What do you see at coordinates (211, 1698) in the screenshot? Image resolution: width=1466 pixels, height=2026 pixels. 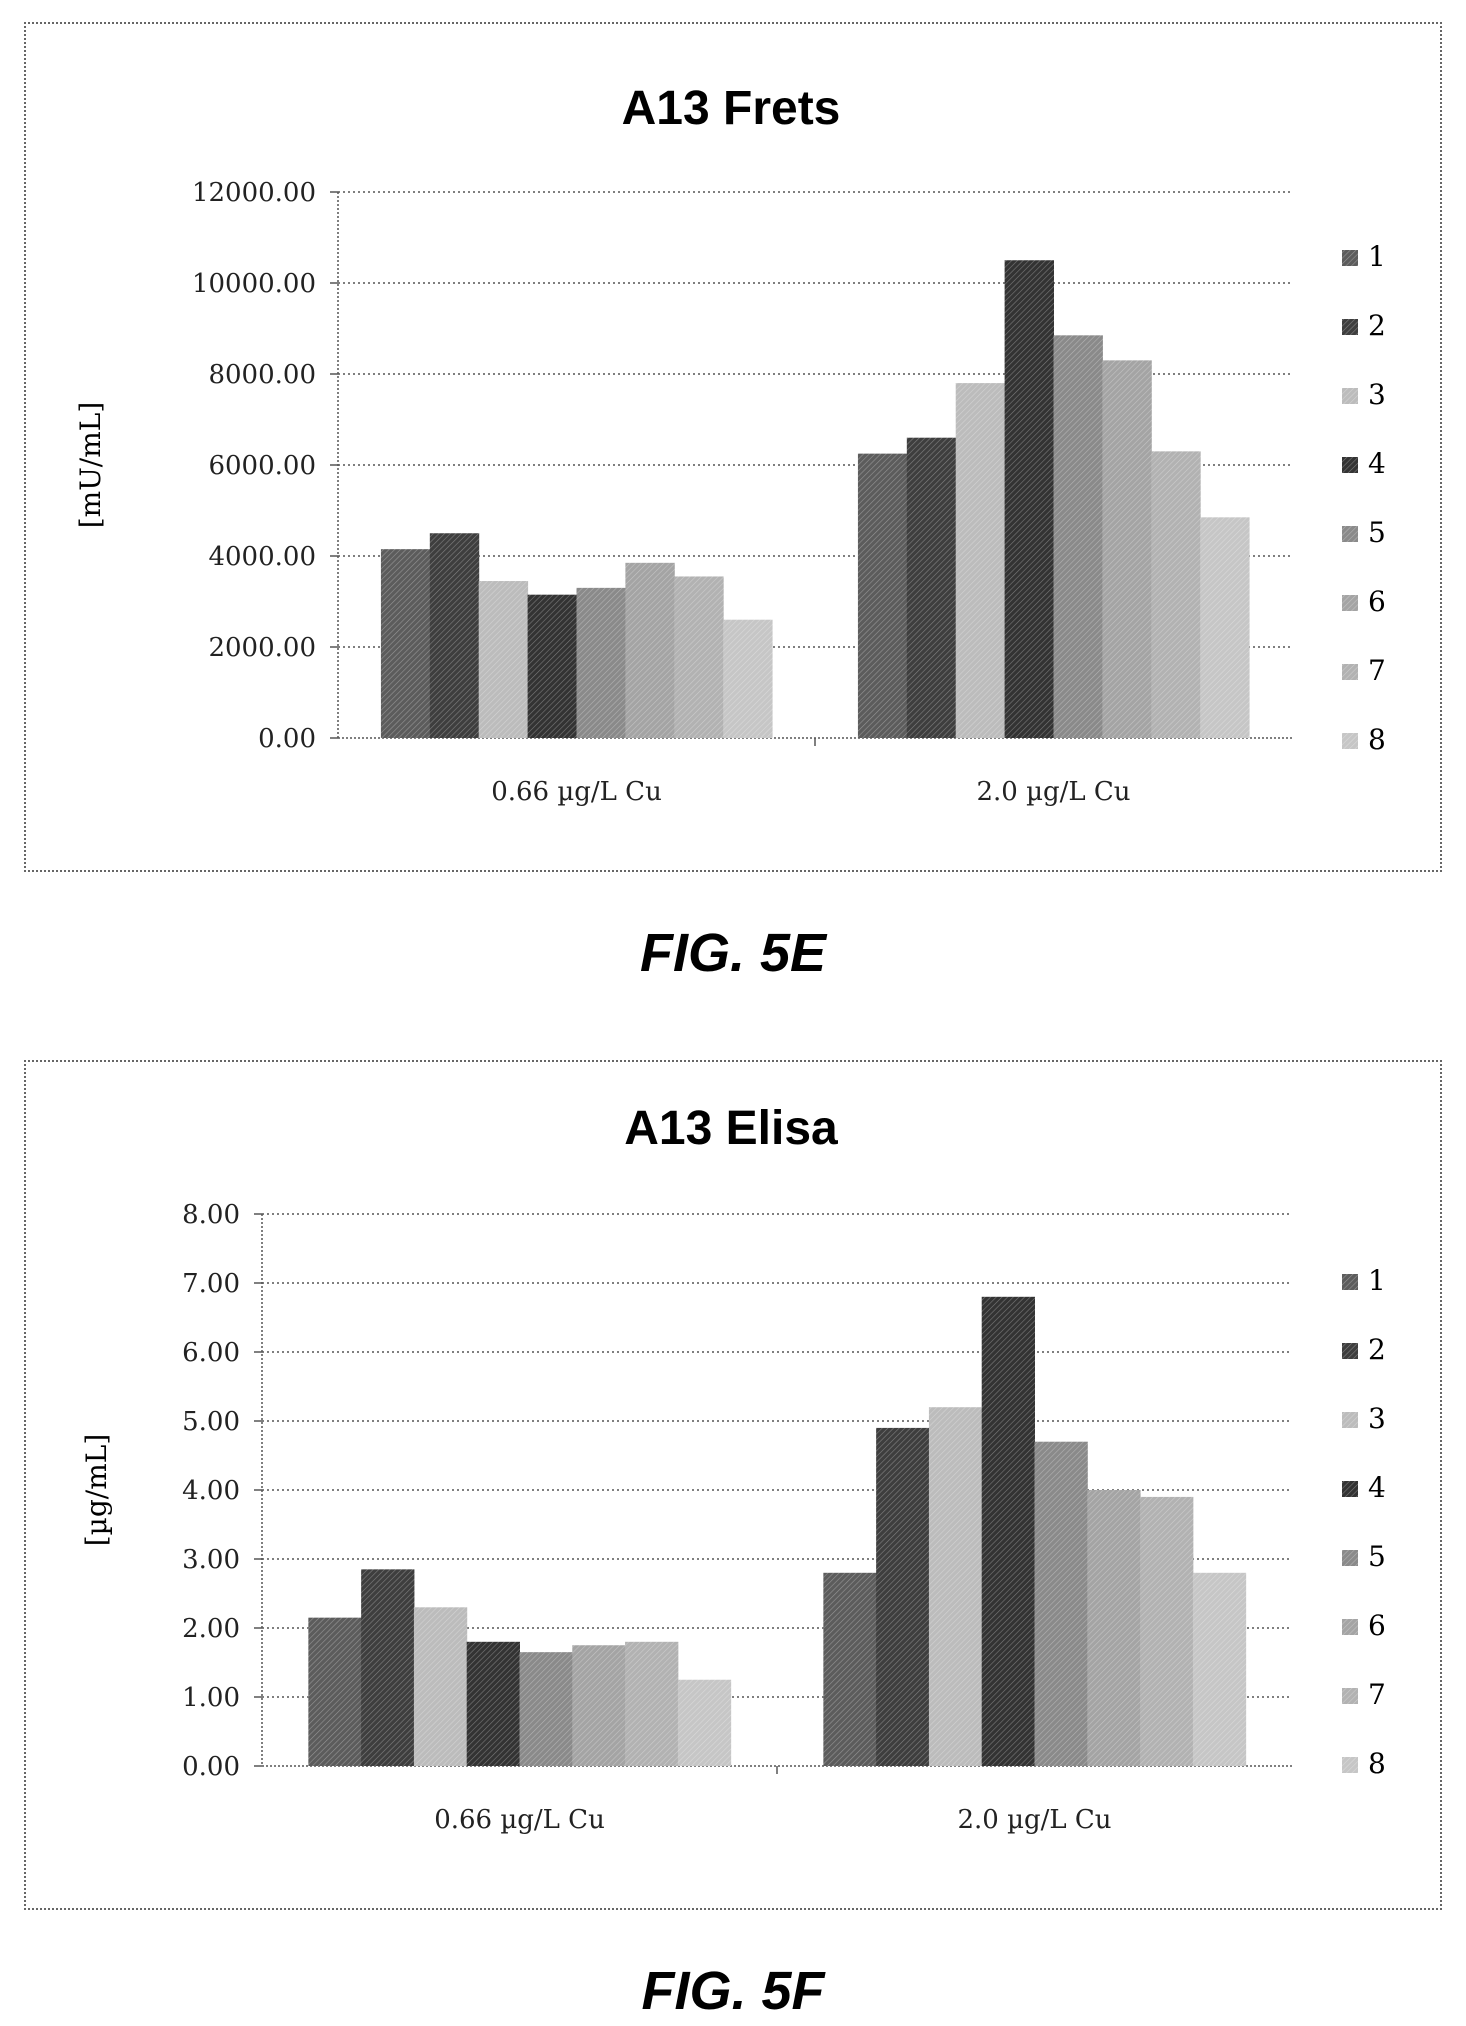 I see `y-tick-label: 1.00` at bounding box center [211, 1698].